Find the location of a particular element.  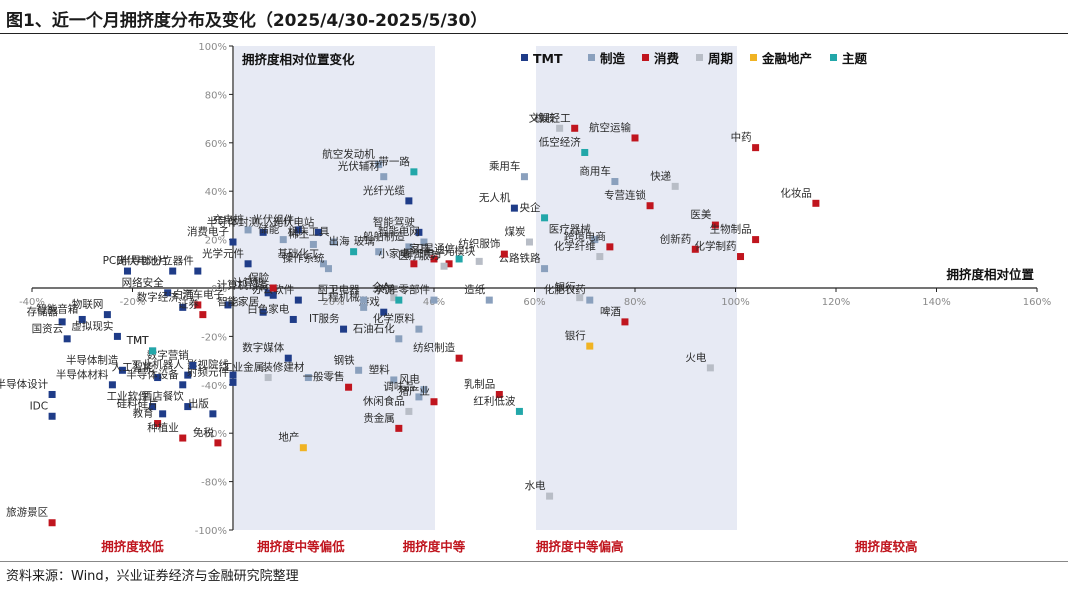

point-label: 商用车 is located at coordinates (595, 171).